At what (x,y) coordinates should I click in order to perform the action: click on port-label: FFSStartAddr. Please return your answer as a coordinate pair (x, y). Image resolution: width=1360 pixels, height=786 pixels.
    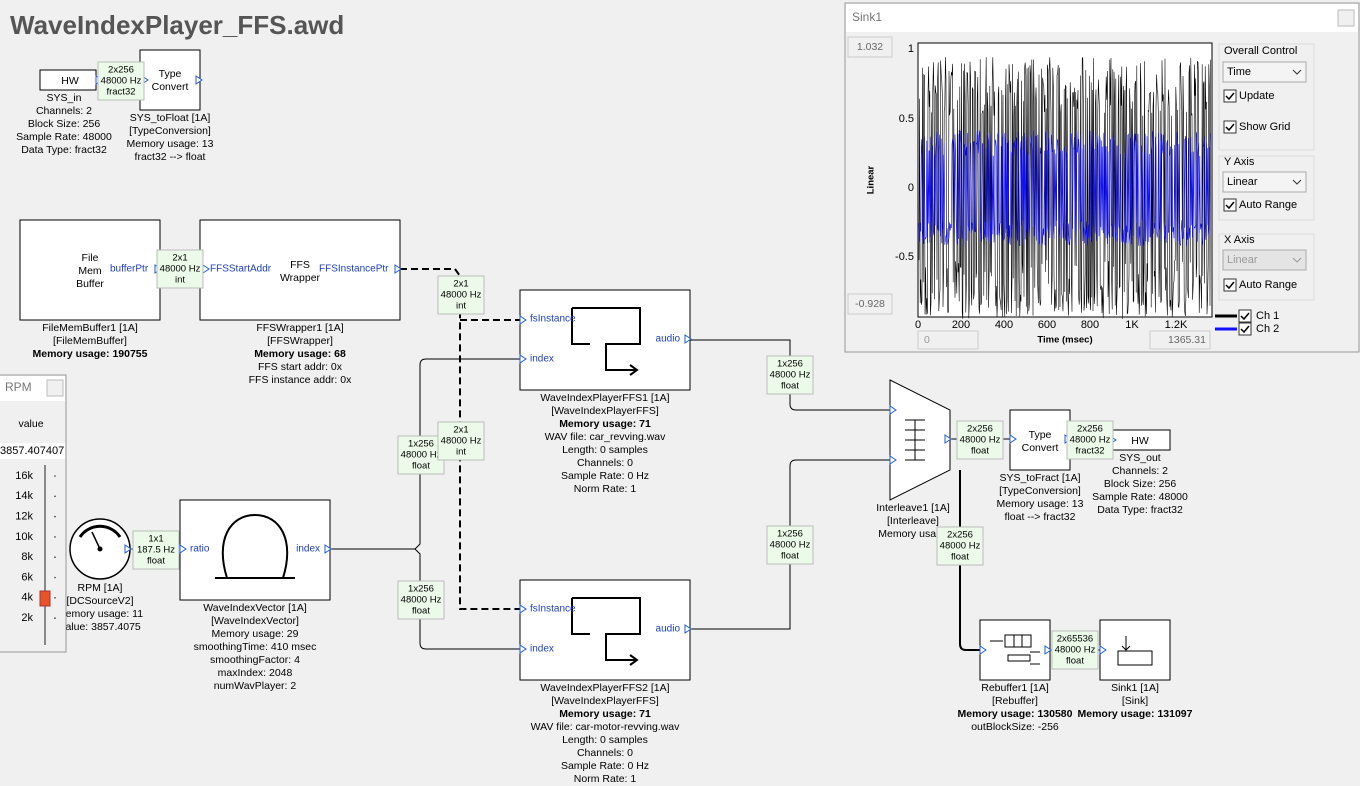
    Looking at the image, I should click on (241, 269).